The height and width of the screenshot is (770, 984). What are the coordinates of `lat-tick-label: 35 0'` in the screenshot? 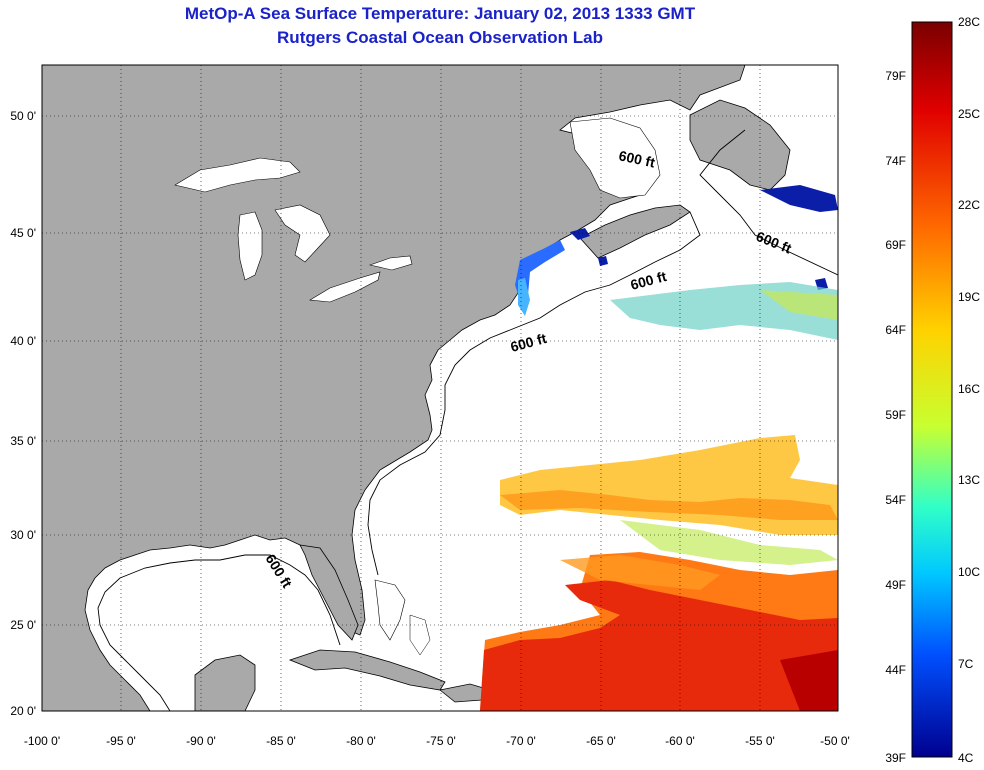 It's located at (23, 441).